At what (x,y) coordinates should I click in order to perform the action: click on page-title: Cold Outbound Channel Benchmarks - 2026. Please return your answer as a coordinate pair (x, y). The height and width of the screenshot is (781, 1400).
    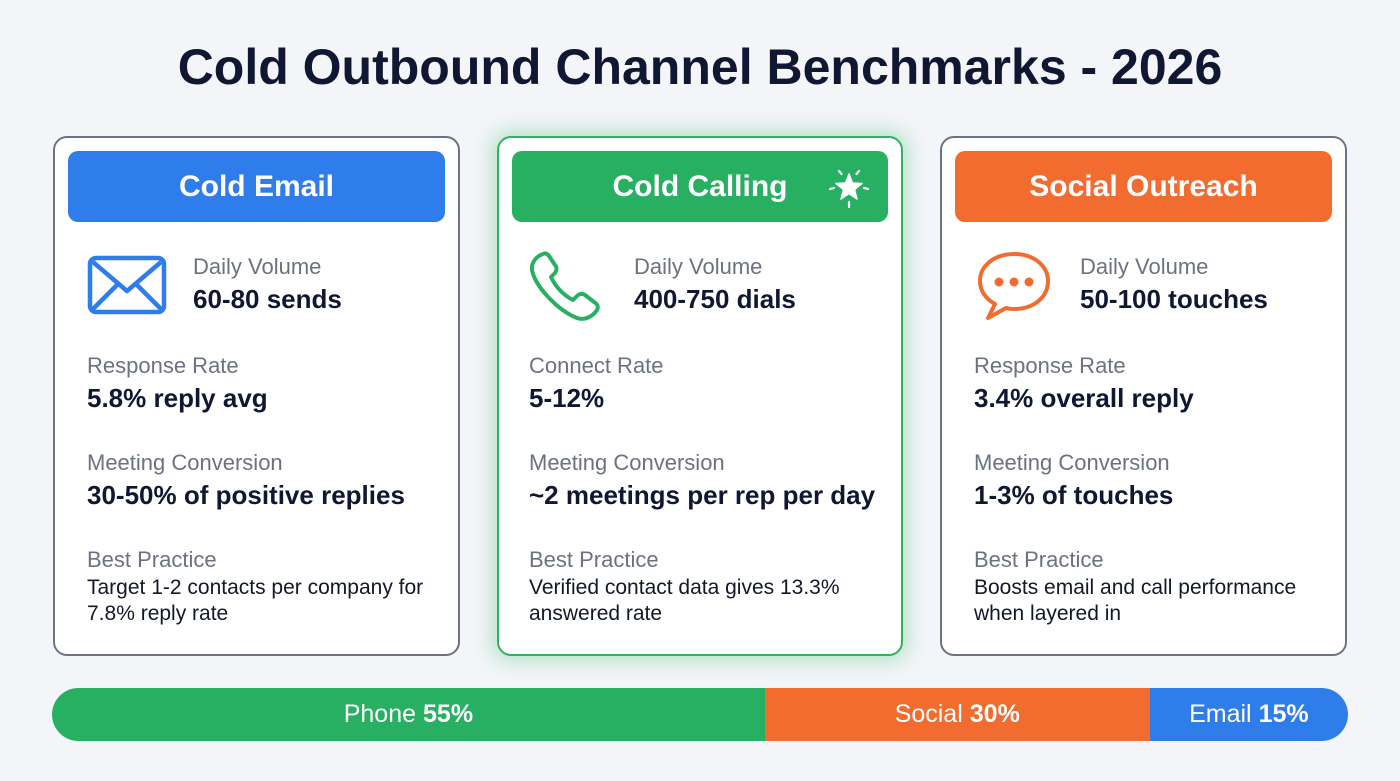
    Looking at the image, I should click on (700, 67).